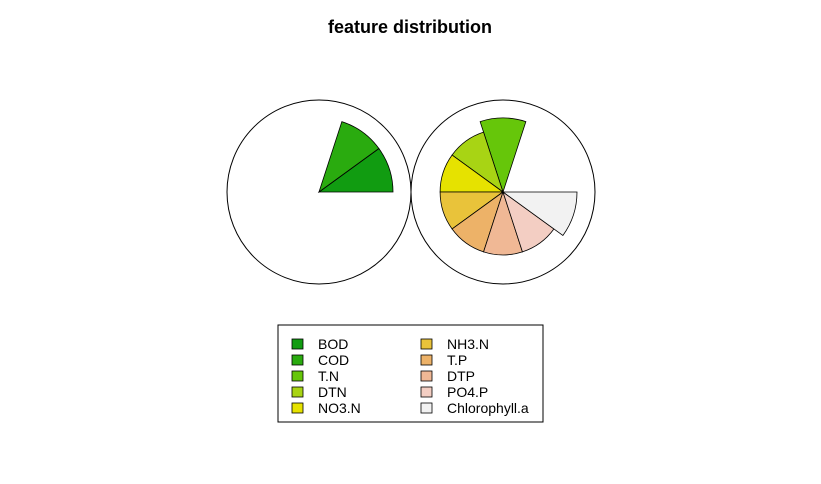 The width and height of the screenshot is (821, 484). What do you see at coordinates (315, 376) in the screenshot?
I see `legend-item: T.N` at bounding box center [315, 376].